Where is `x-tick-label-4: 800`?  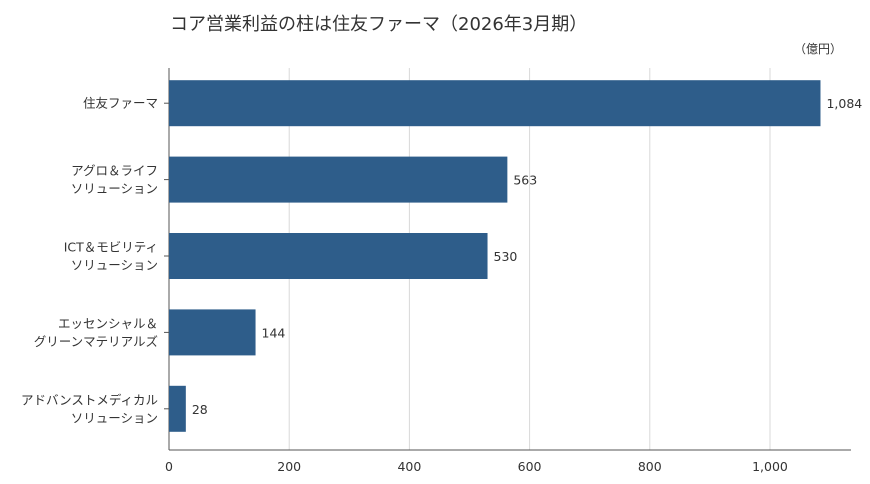
x-tick-label-4: 800 is located at coordinates (650, 466).